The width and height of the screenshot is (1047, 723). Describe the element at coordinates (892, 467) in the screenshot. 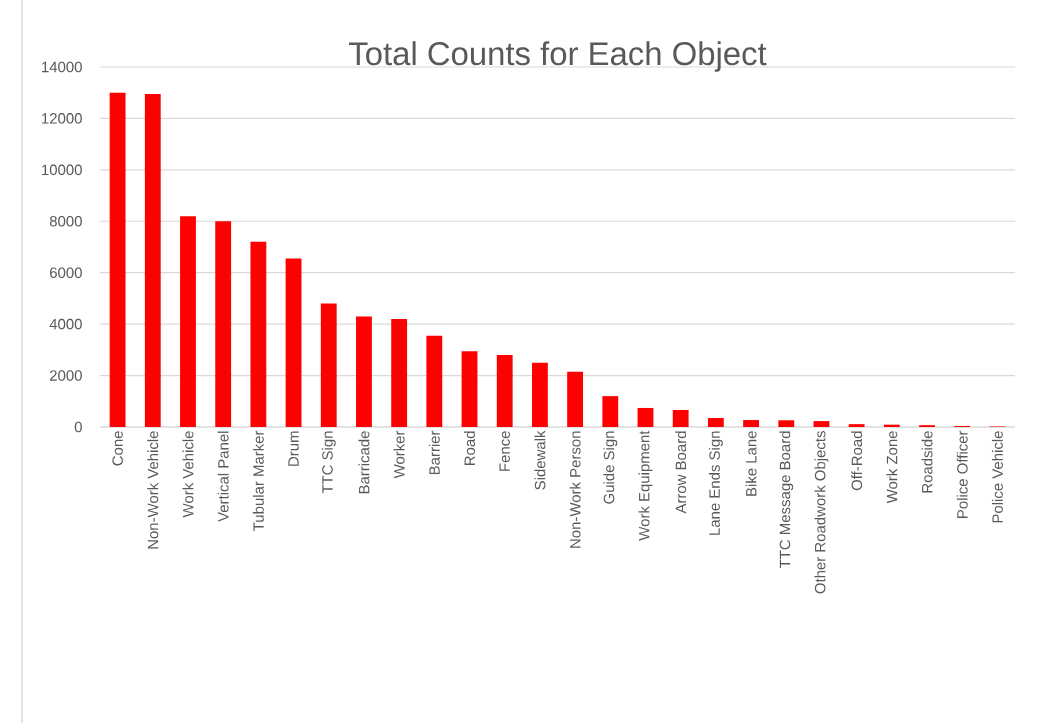

I see `x-tick-label: Work Zone` at that location.